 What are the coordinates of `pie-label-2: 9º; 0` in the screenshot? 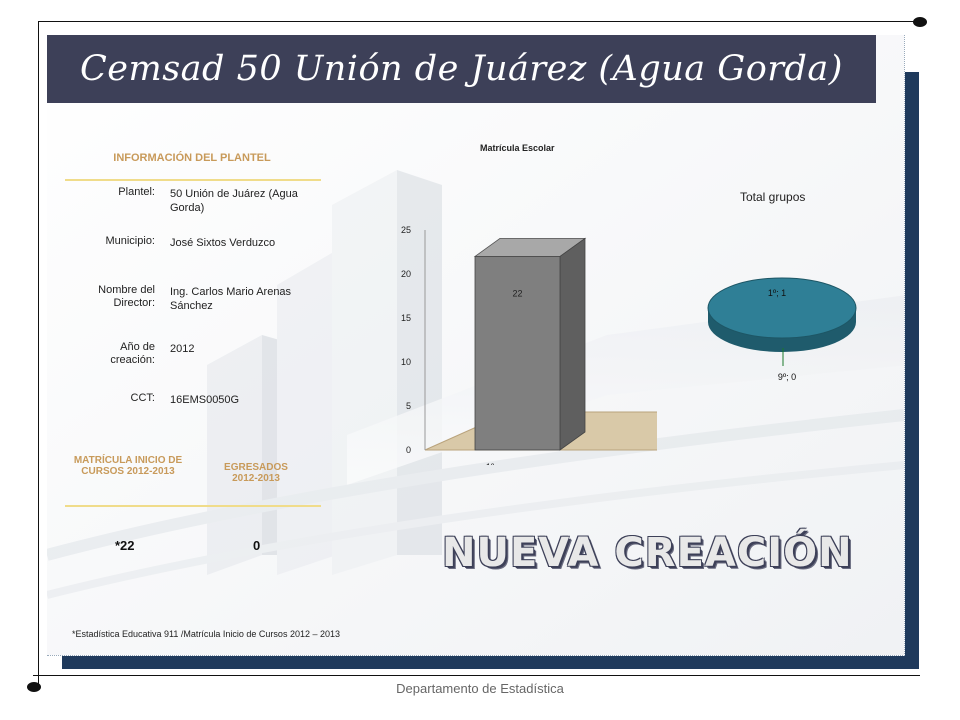 It's located at (787, 377).